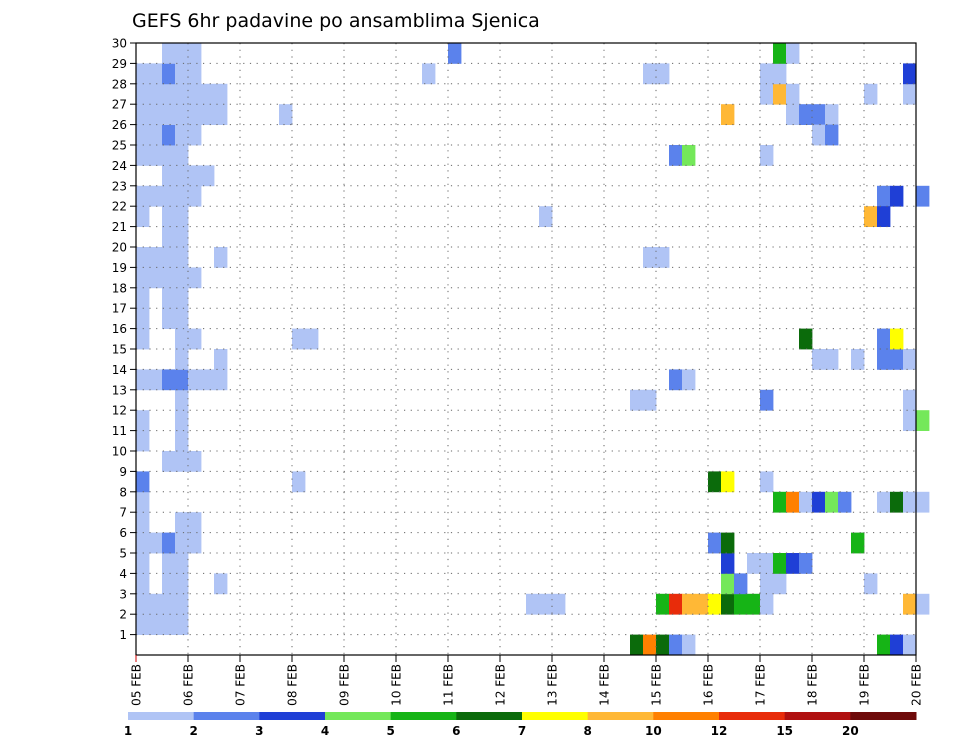  Describe the element at coordinates (137, 685) in the screenshot. I see `x-tick-label: 05 FEB` at that location.